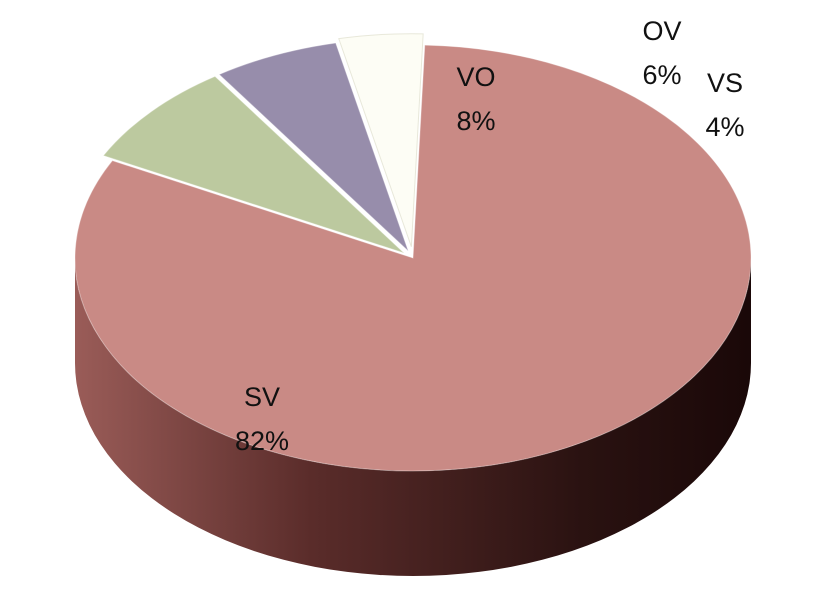  Describe the element at coordinates (475, 77) in the screenshot. I see `slice-label-vo: VO` at that location.